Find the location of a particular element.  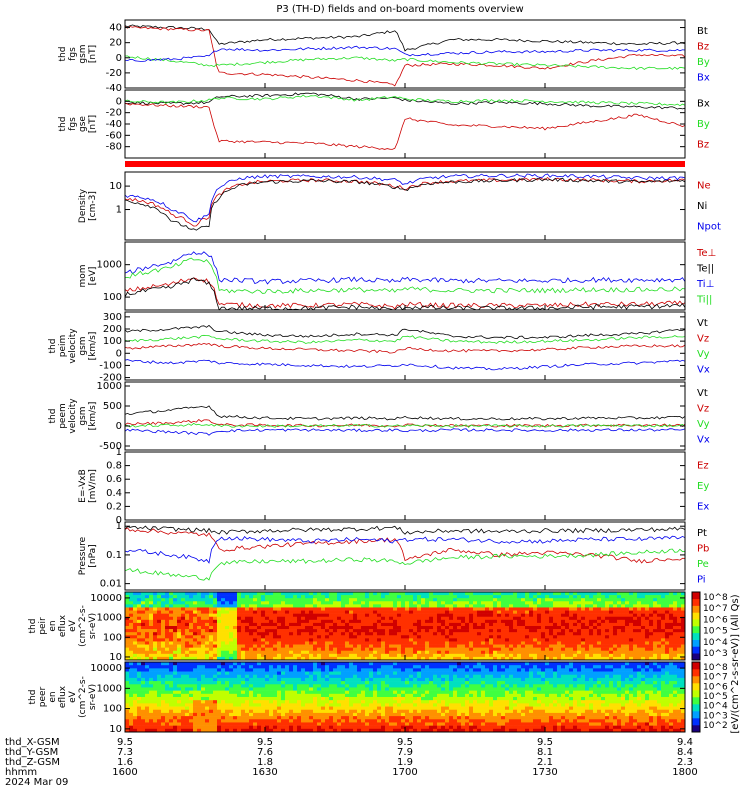

y-axis-label: E=-VxB is located at coordinates (83, 486).